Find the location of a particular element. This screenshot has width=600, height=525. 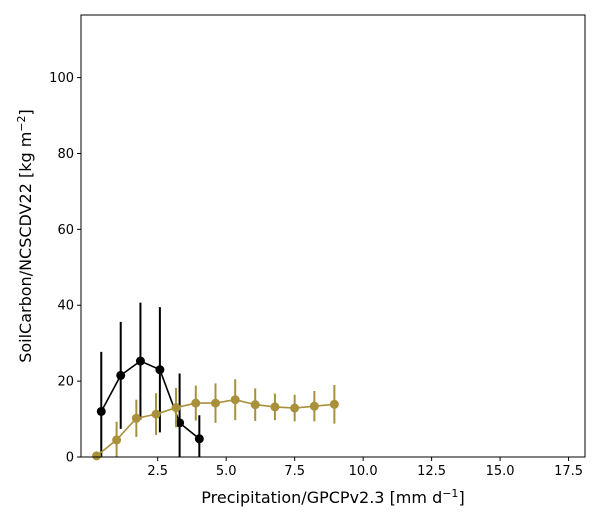

y-tick-label: 40 is located at coordinates (65, 306).